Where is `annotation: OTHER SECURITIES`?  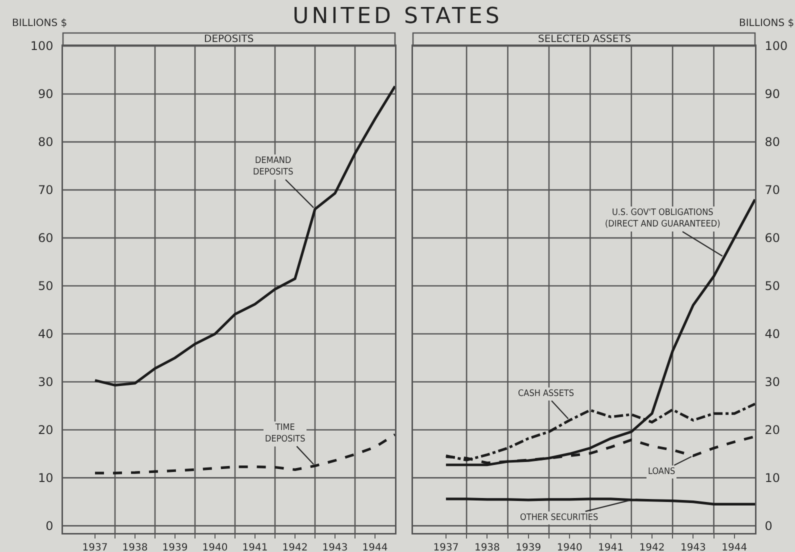
annotation: OTHER SECURITIES is located at coordinates (559, 518).